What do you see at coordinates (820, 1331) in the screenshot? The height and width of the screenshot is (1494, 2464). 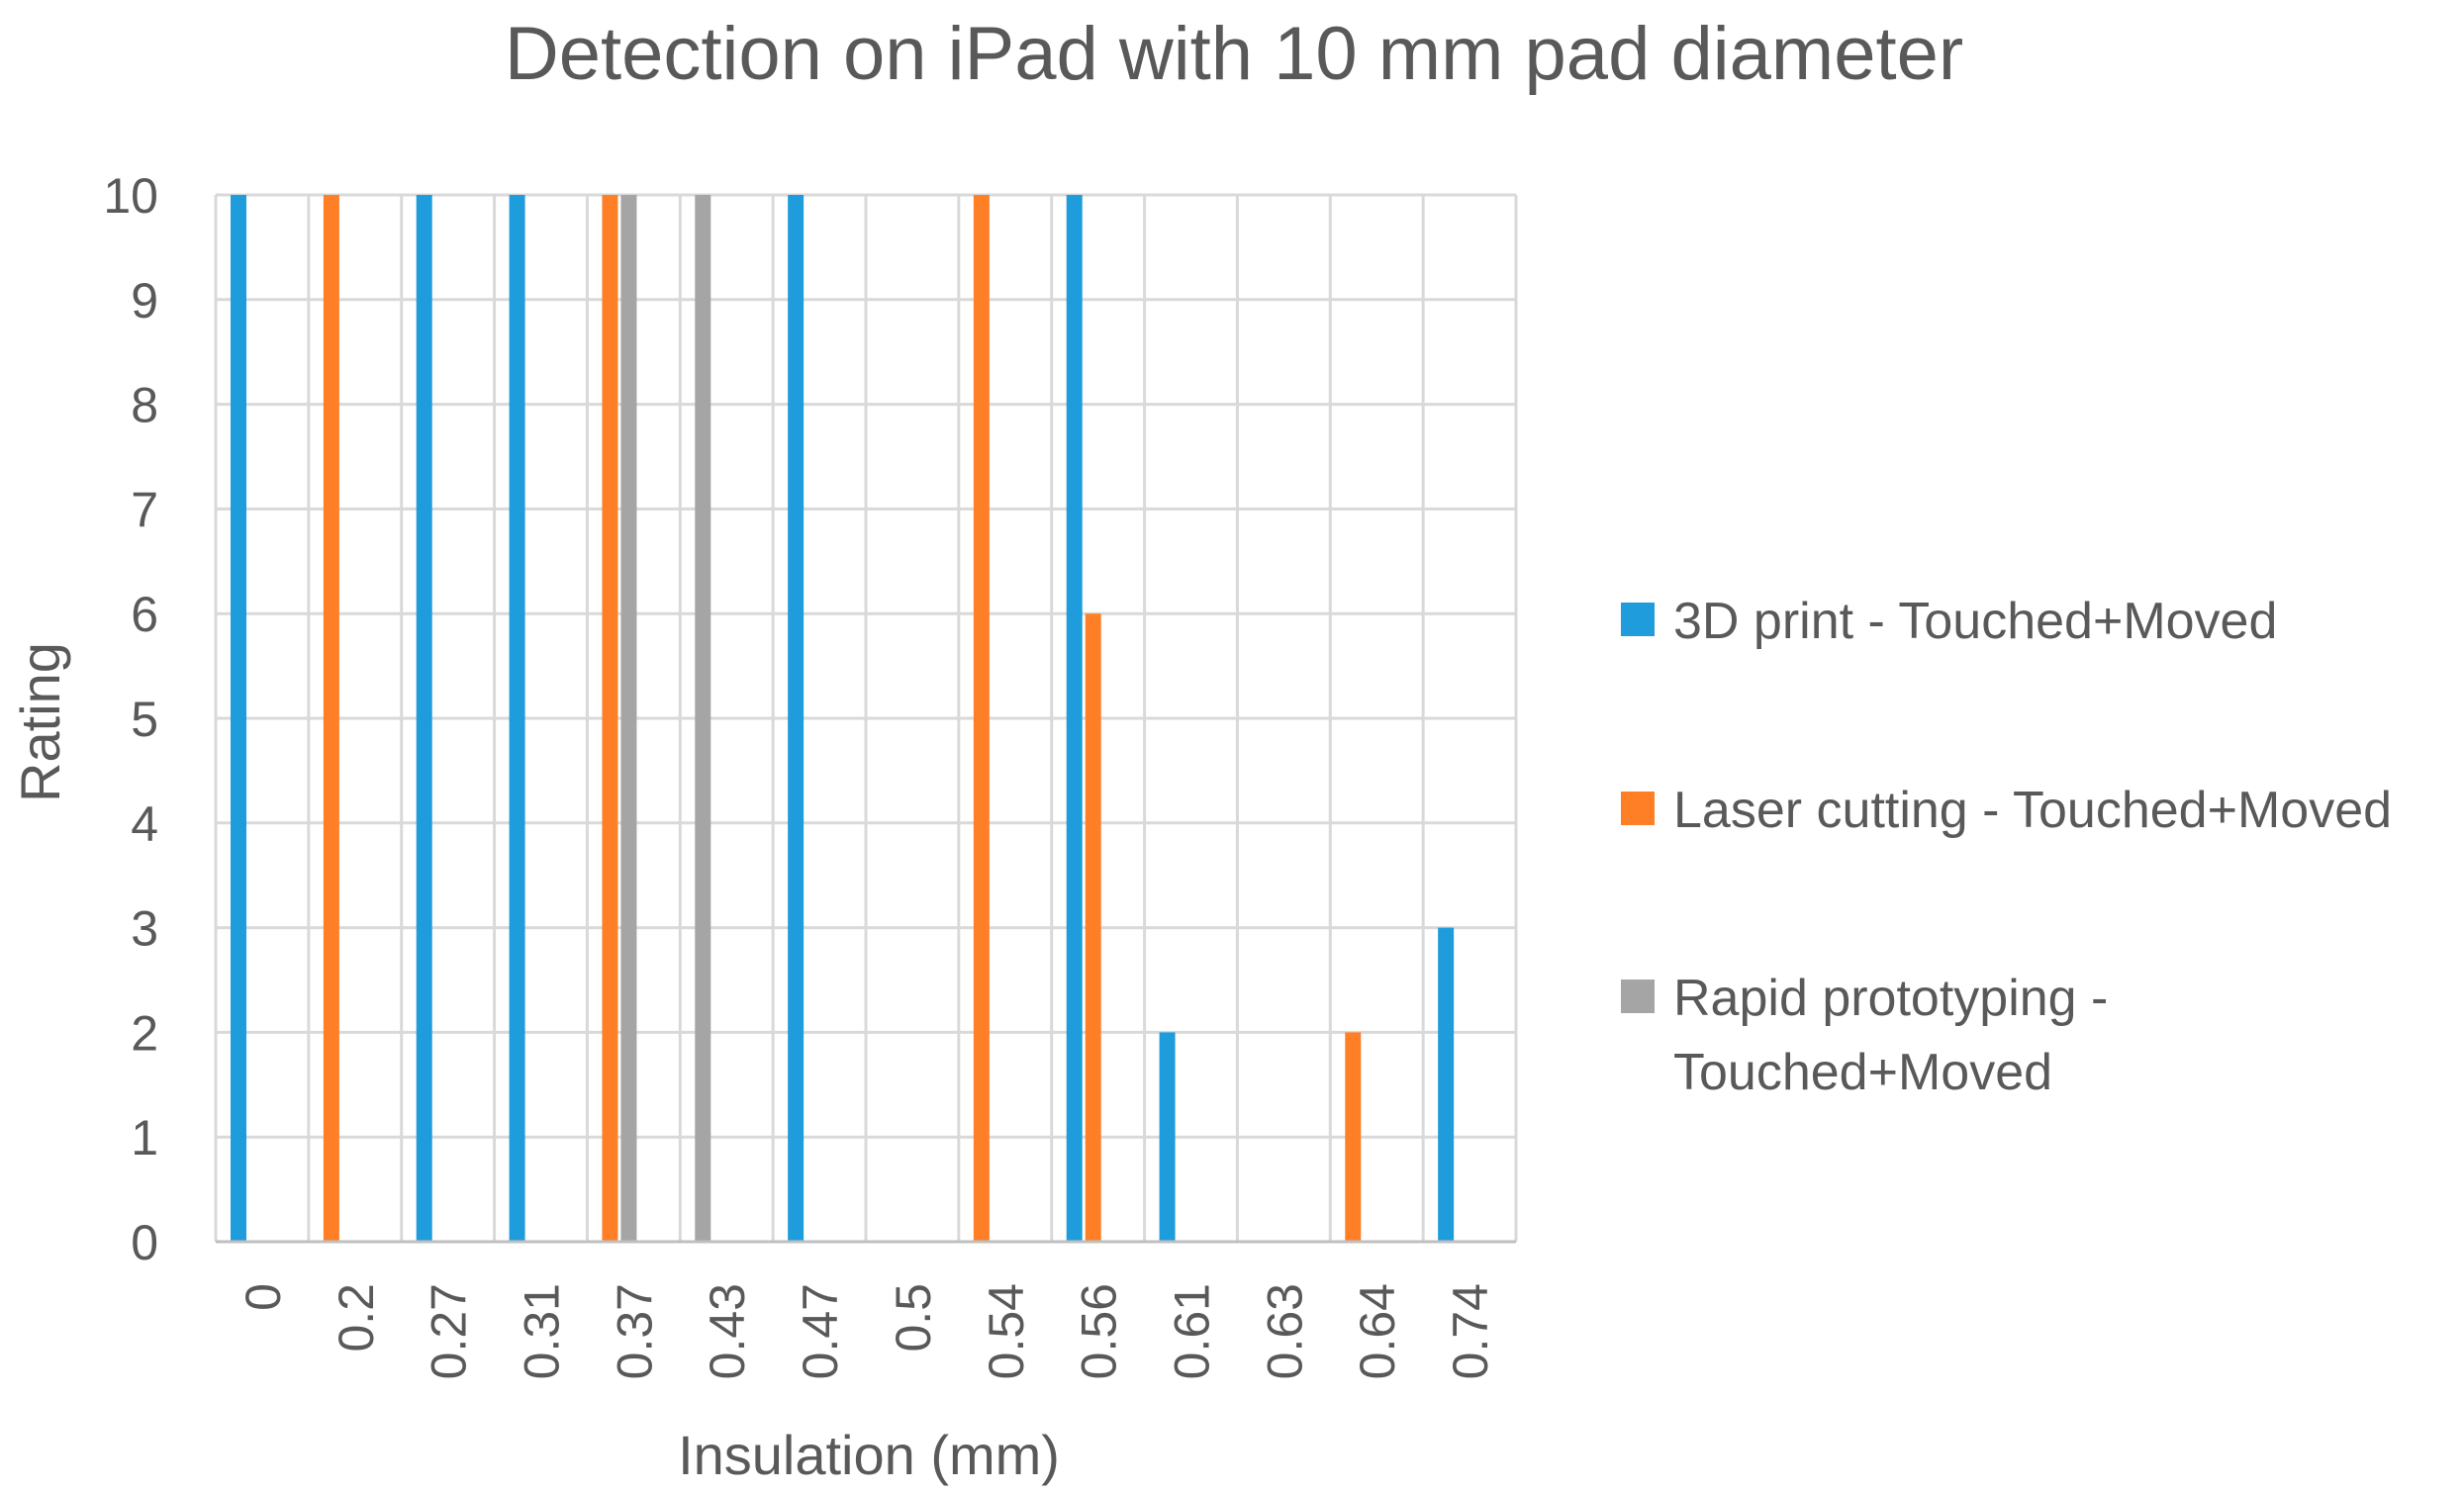 I see `x-tick-label: 0.47` at bounding box center [820, 1331].